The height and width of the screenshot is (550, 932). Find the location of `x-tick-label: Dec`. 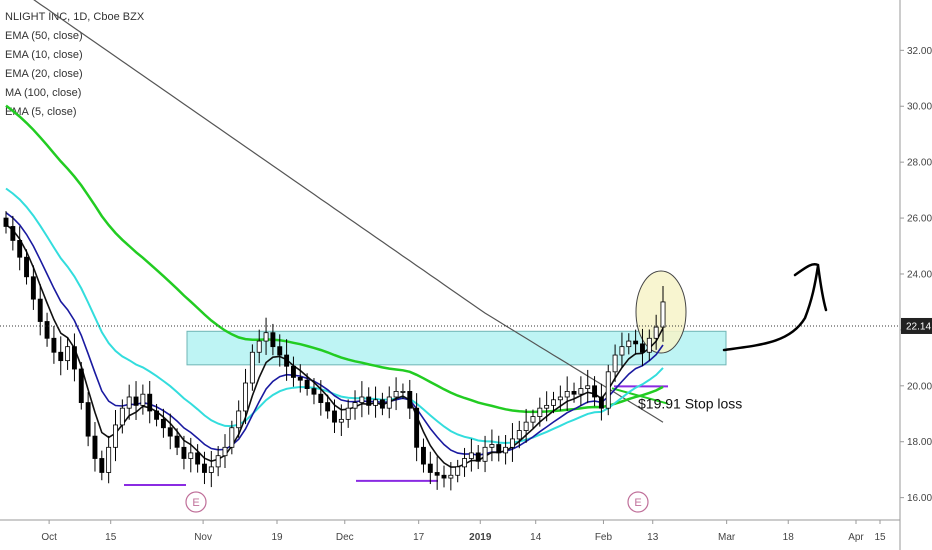

x-tick-label: Dec is located at coordinates (345, 537).